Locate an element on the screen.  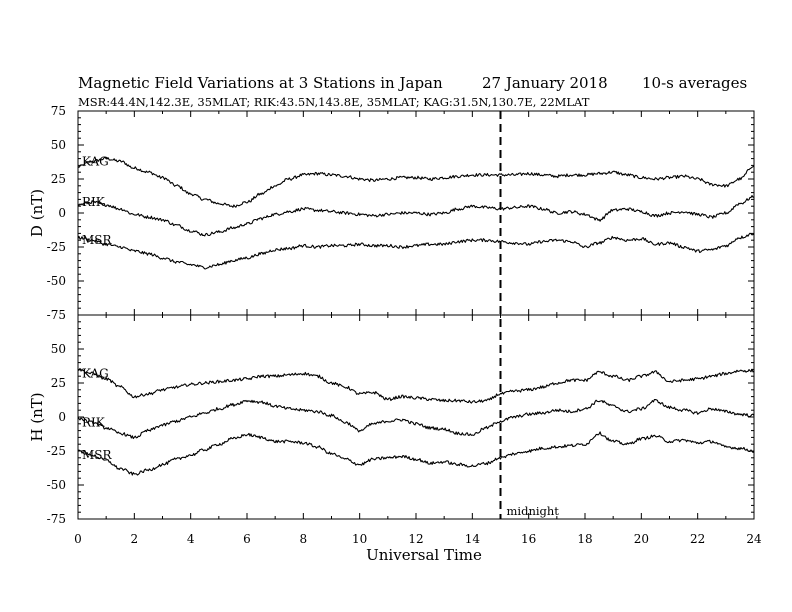
x-tick-label: 4 is located at coordinates (191, 539).